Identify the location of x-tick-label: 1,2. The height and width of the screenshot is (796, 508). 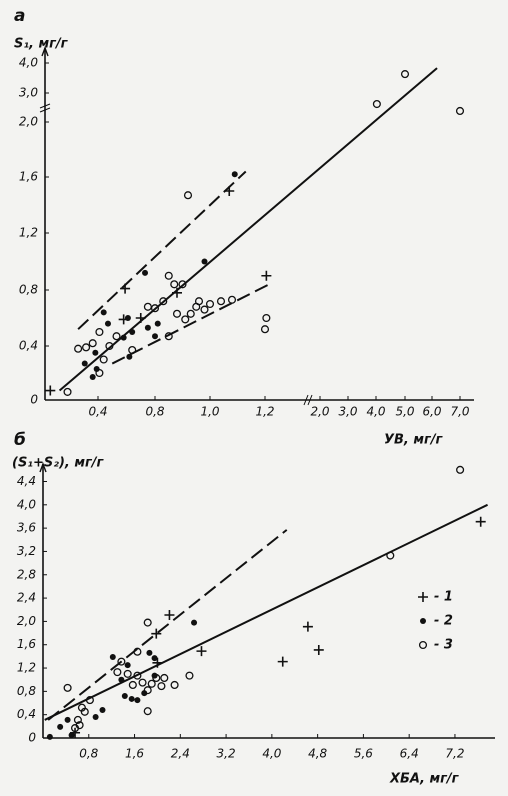
(264, 412).